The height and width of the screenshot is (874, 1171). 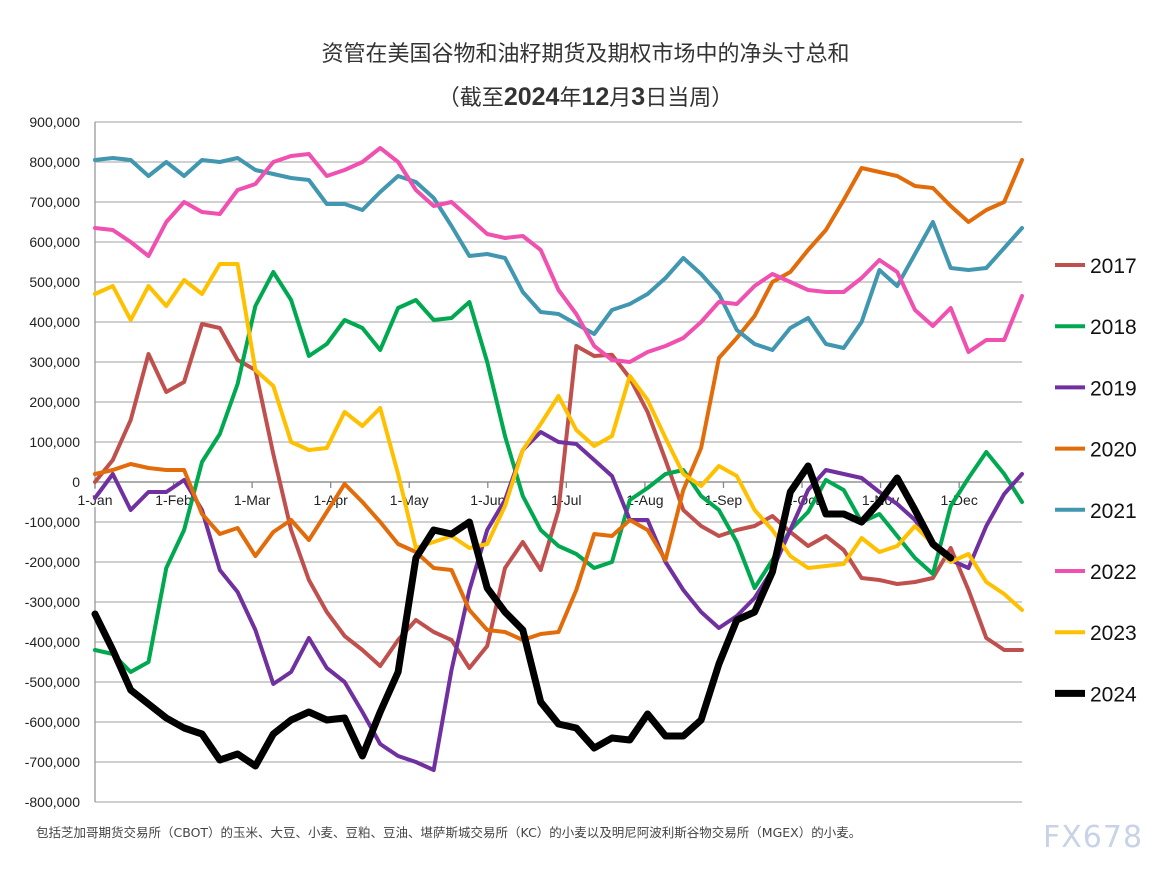 What do you see at coordinates (54, 402) in the screenshot?
I see `y-tick-label: 200,000` at bounding box center [54, 402].